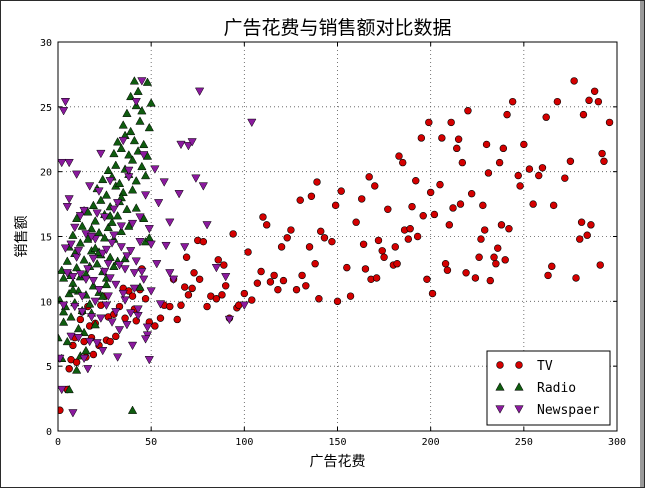 Image resolution: width=645 pixels, height=488 pixels. I want to click on x-tick-label: 300, so click(617, 442).